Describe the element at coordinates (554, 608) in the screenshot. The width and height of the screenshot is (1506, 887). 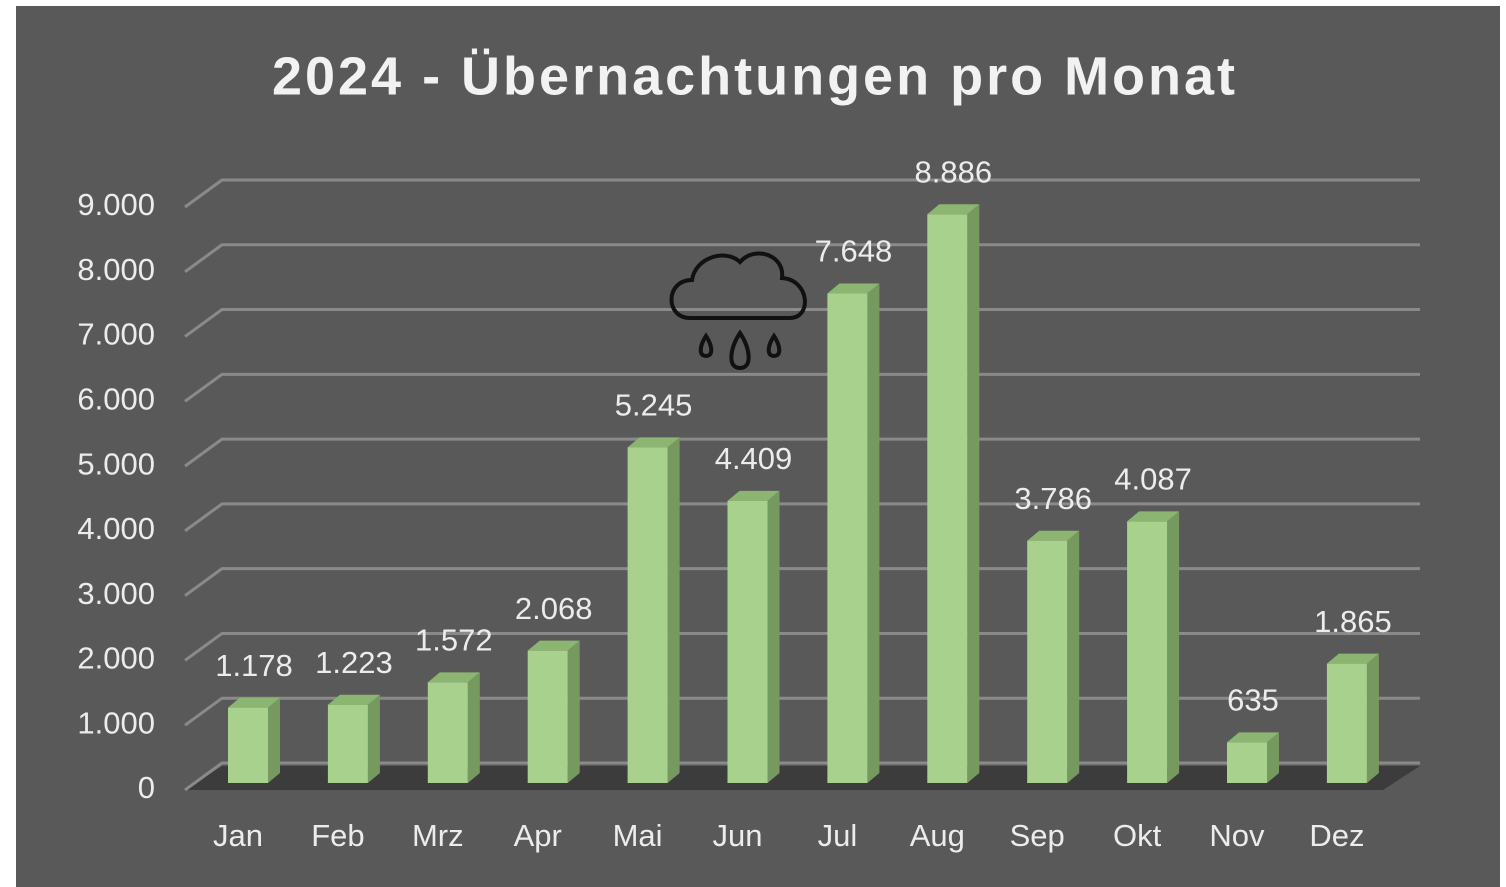
I see `data-label: 2.068` at that location.